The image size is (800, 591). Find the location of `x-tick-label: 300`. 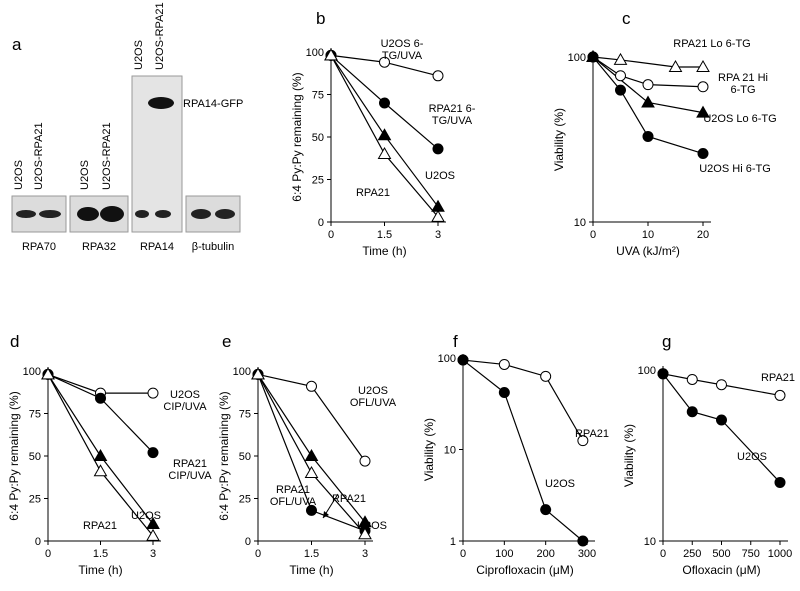

x-tick-label: 300 is located at coordinates (587, 554).